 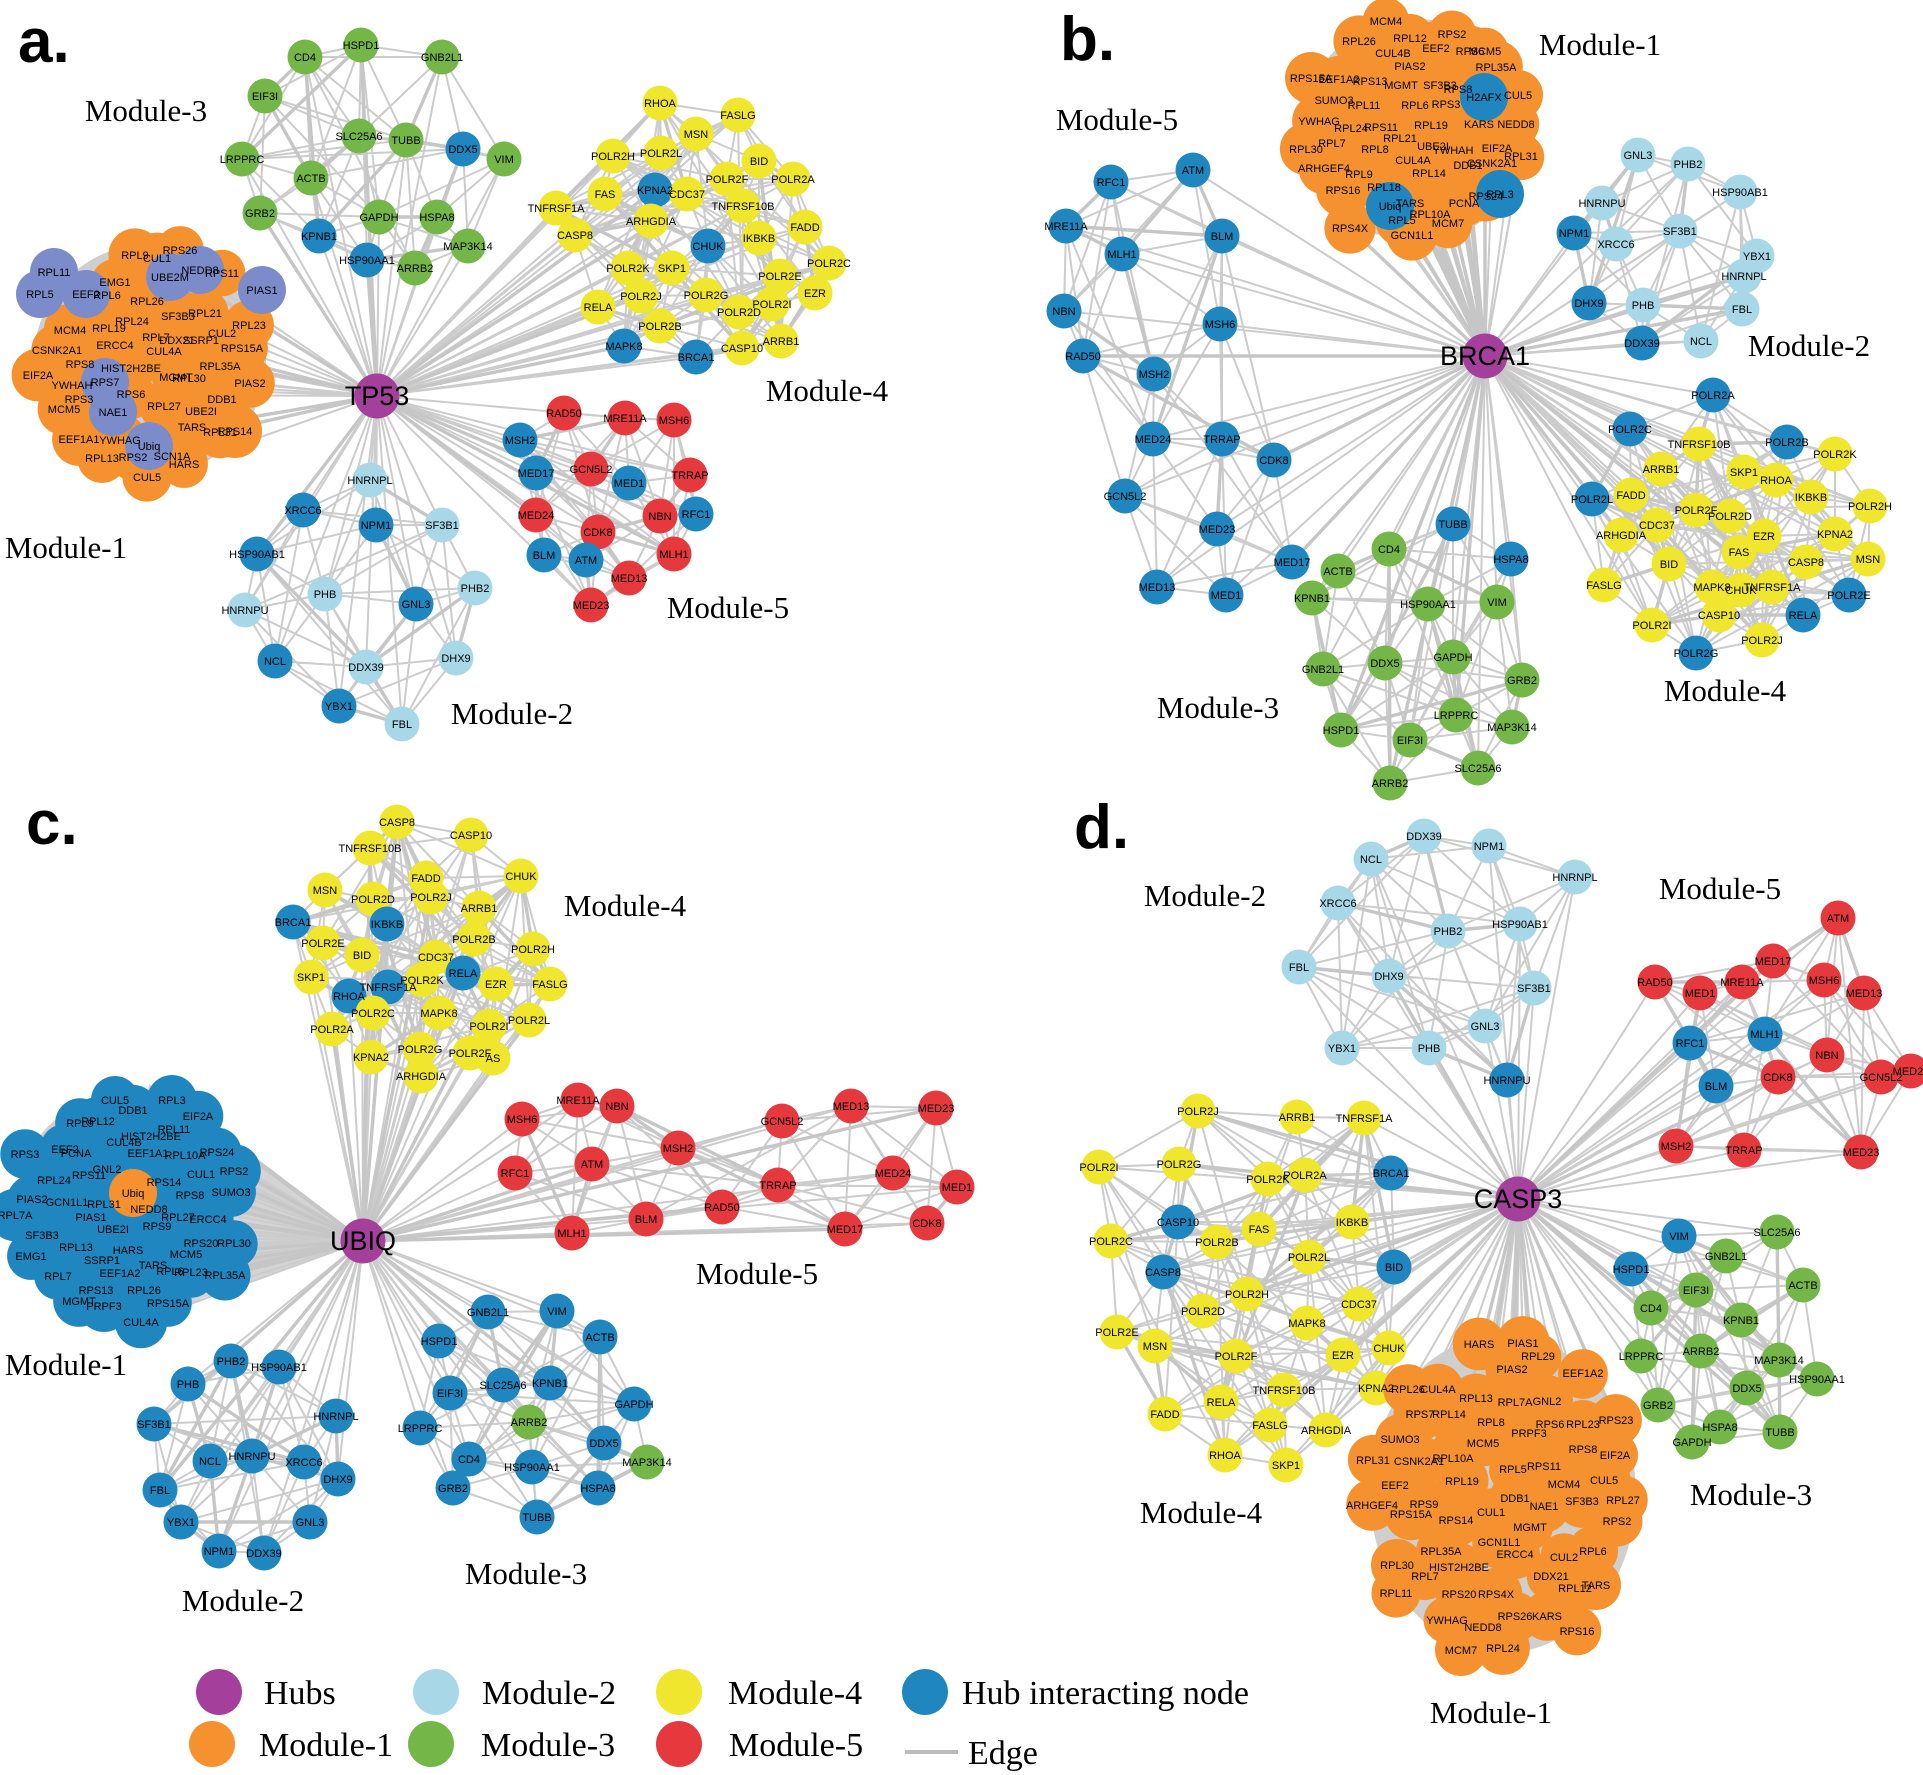 What do you see at coordinates (186, 1156) in the screenshot?
I see `svg-text: RPL10A` at bounding box center [186, 1156].